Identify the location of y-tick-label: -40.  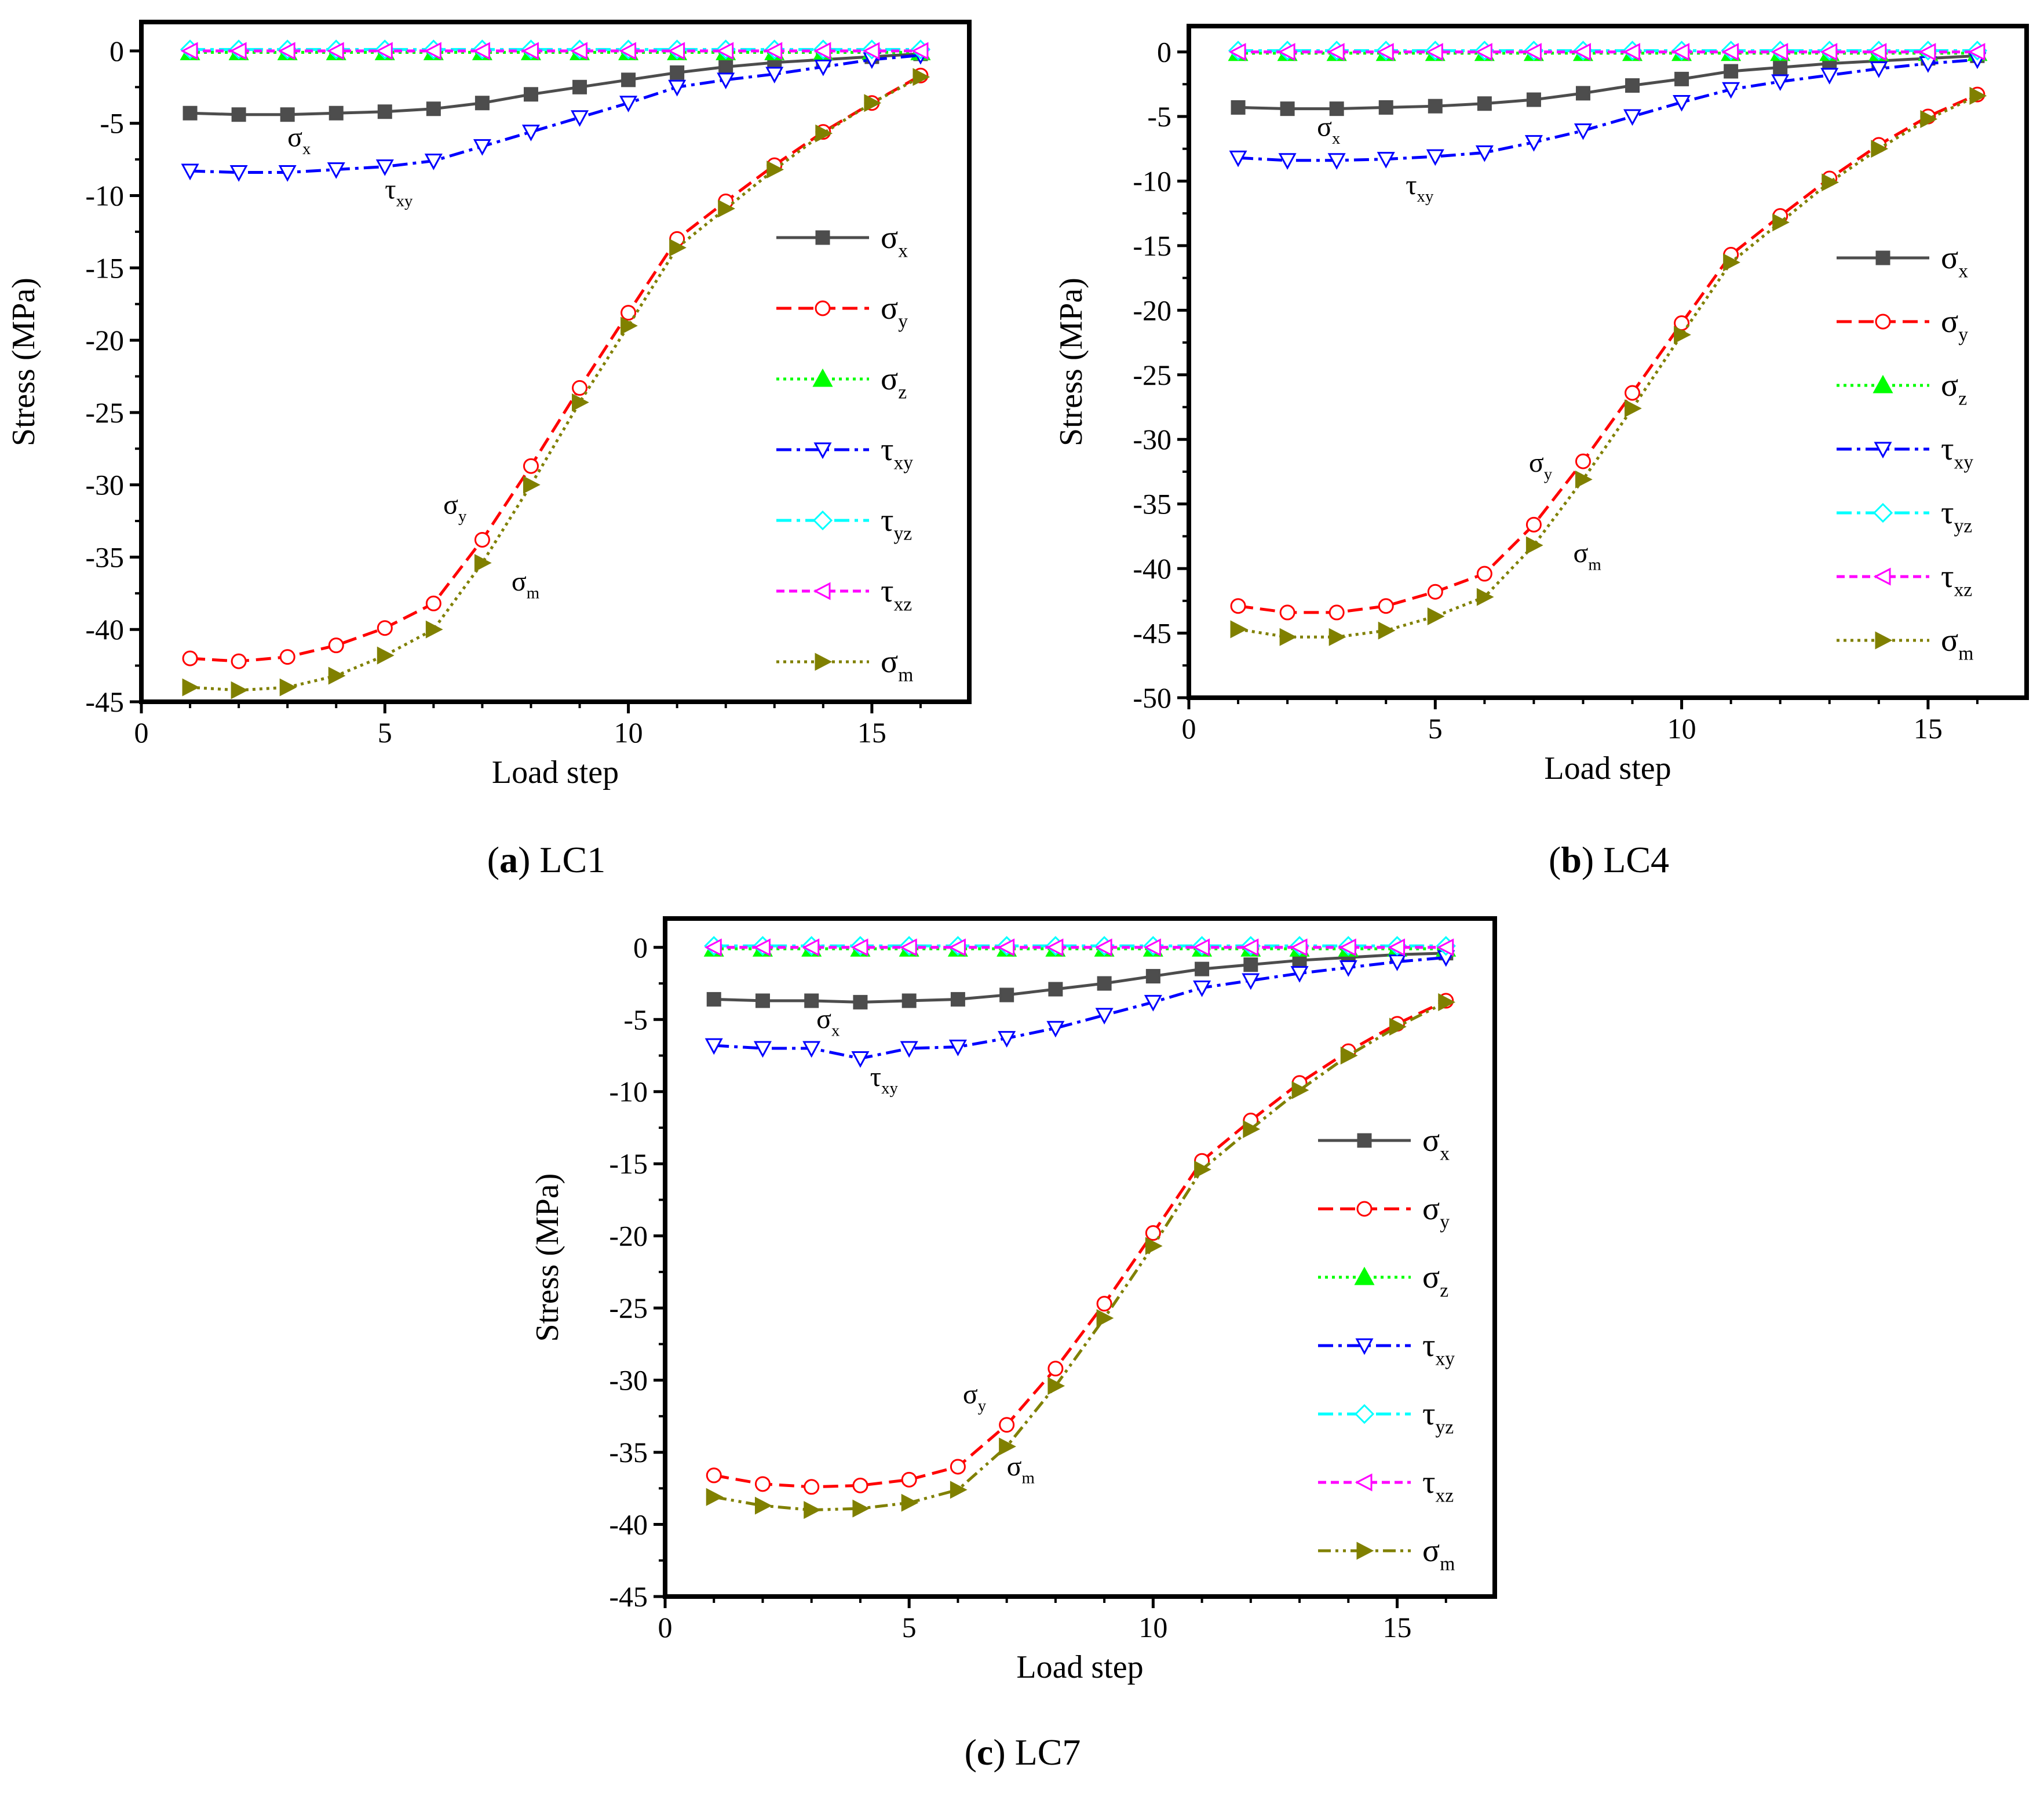
(104, 630).